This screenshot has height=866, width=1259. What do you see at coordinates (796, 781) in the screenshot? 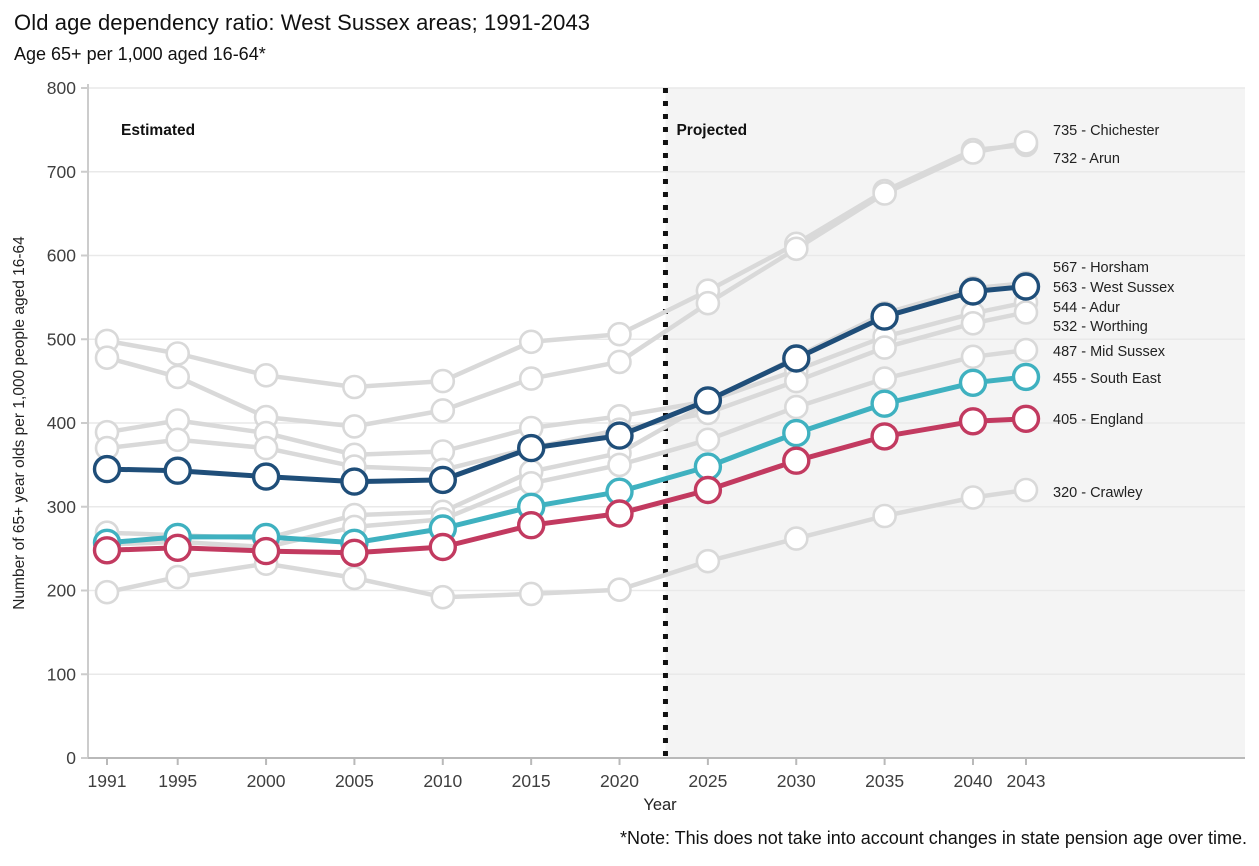
I see `x-tick-label: 2030` at bounding box center [796, 781].